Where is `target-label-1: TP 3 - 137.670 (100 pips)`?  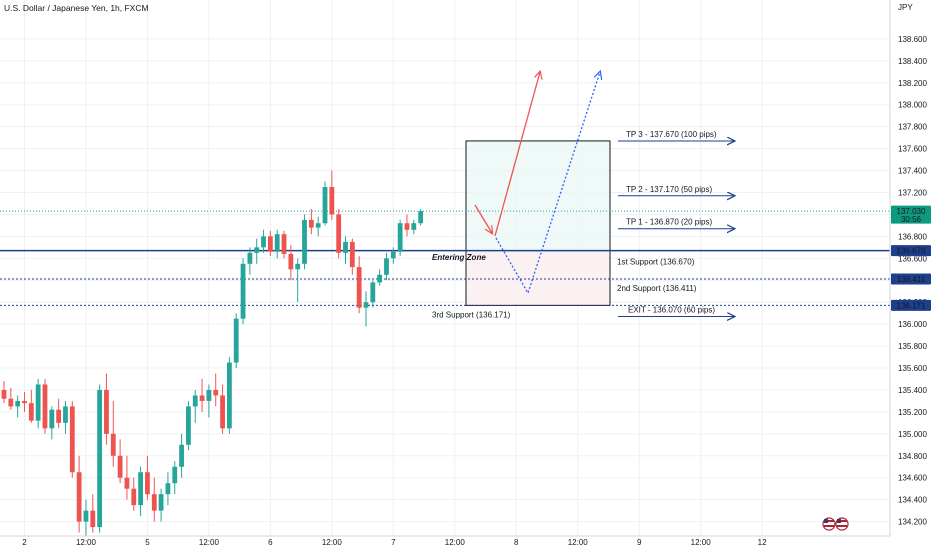 target-label-1: TP 3 - 137.670 (100 pips) is located at coordinates (671, 134).